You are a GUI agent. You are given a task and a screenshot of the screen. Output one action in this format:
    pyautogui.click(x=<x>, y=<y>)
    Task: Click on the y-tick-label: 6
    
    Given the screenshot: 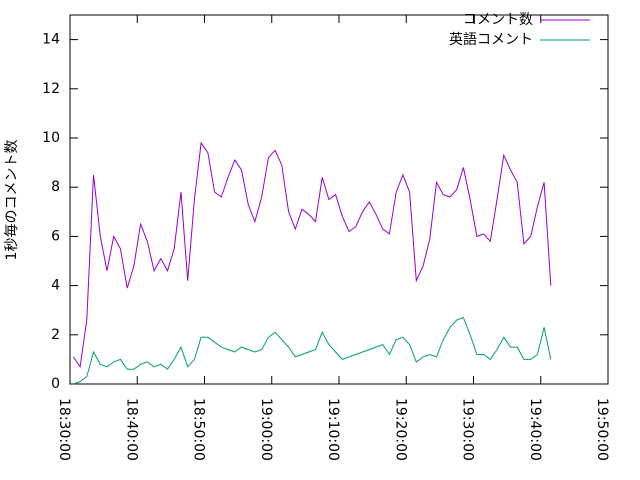 What is the action you would take?
    pyautogui.click(x=55, y=236)
    